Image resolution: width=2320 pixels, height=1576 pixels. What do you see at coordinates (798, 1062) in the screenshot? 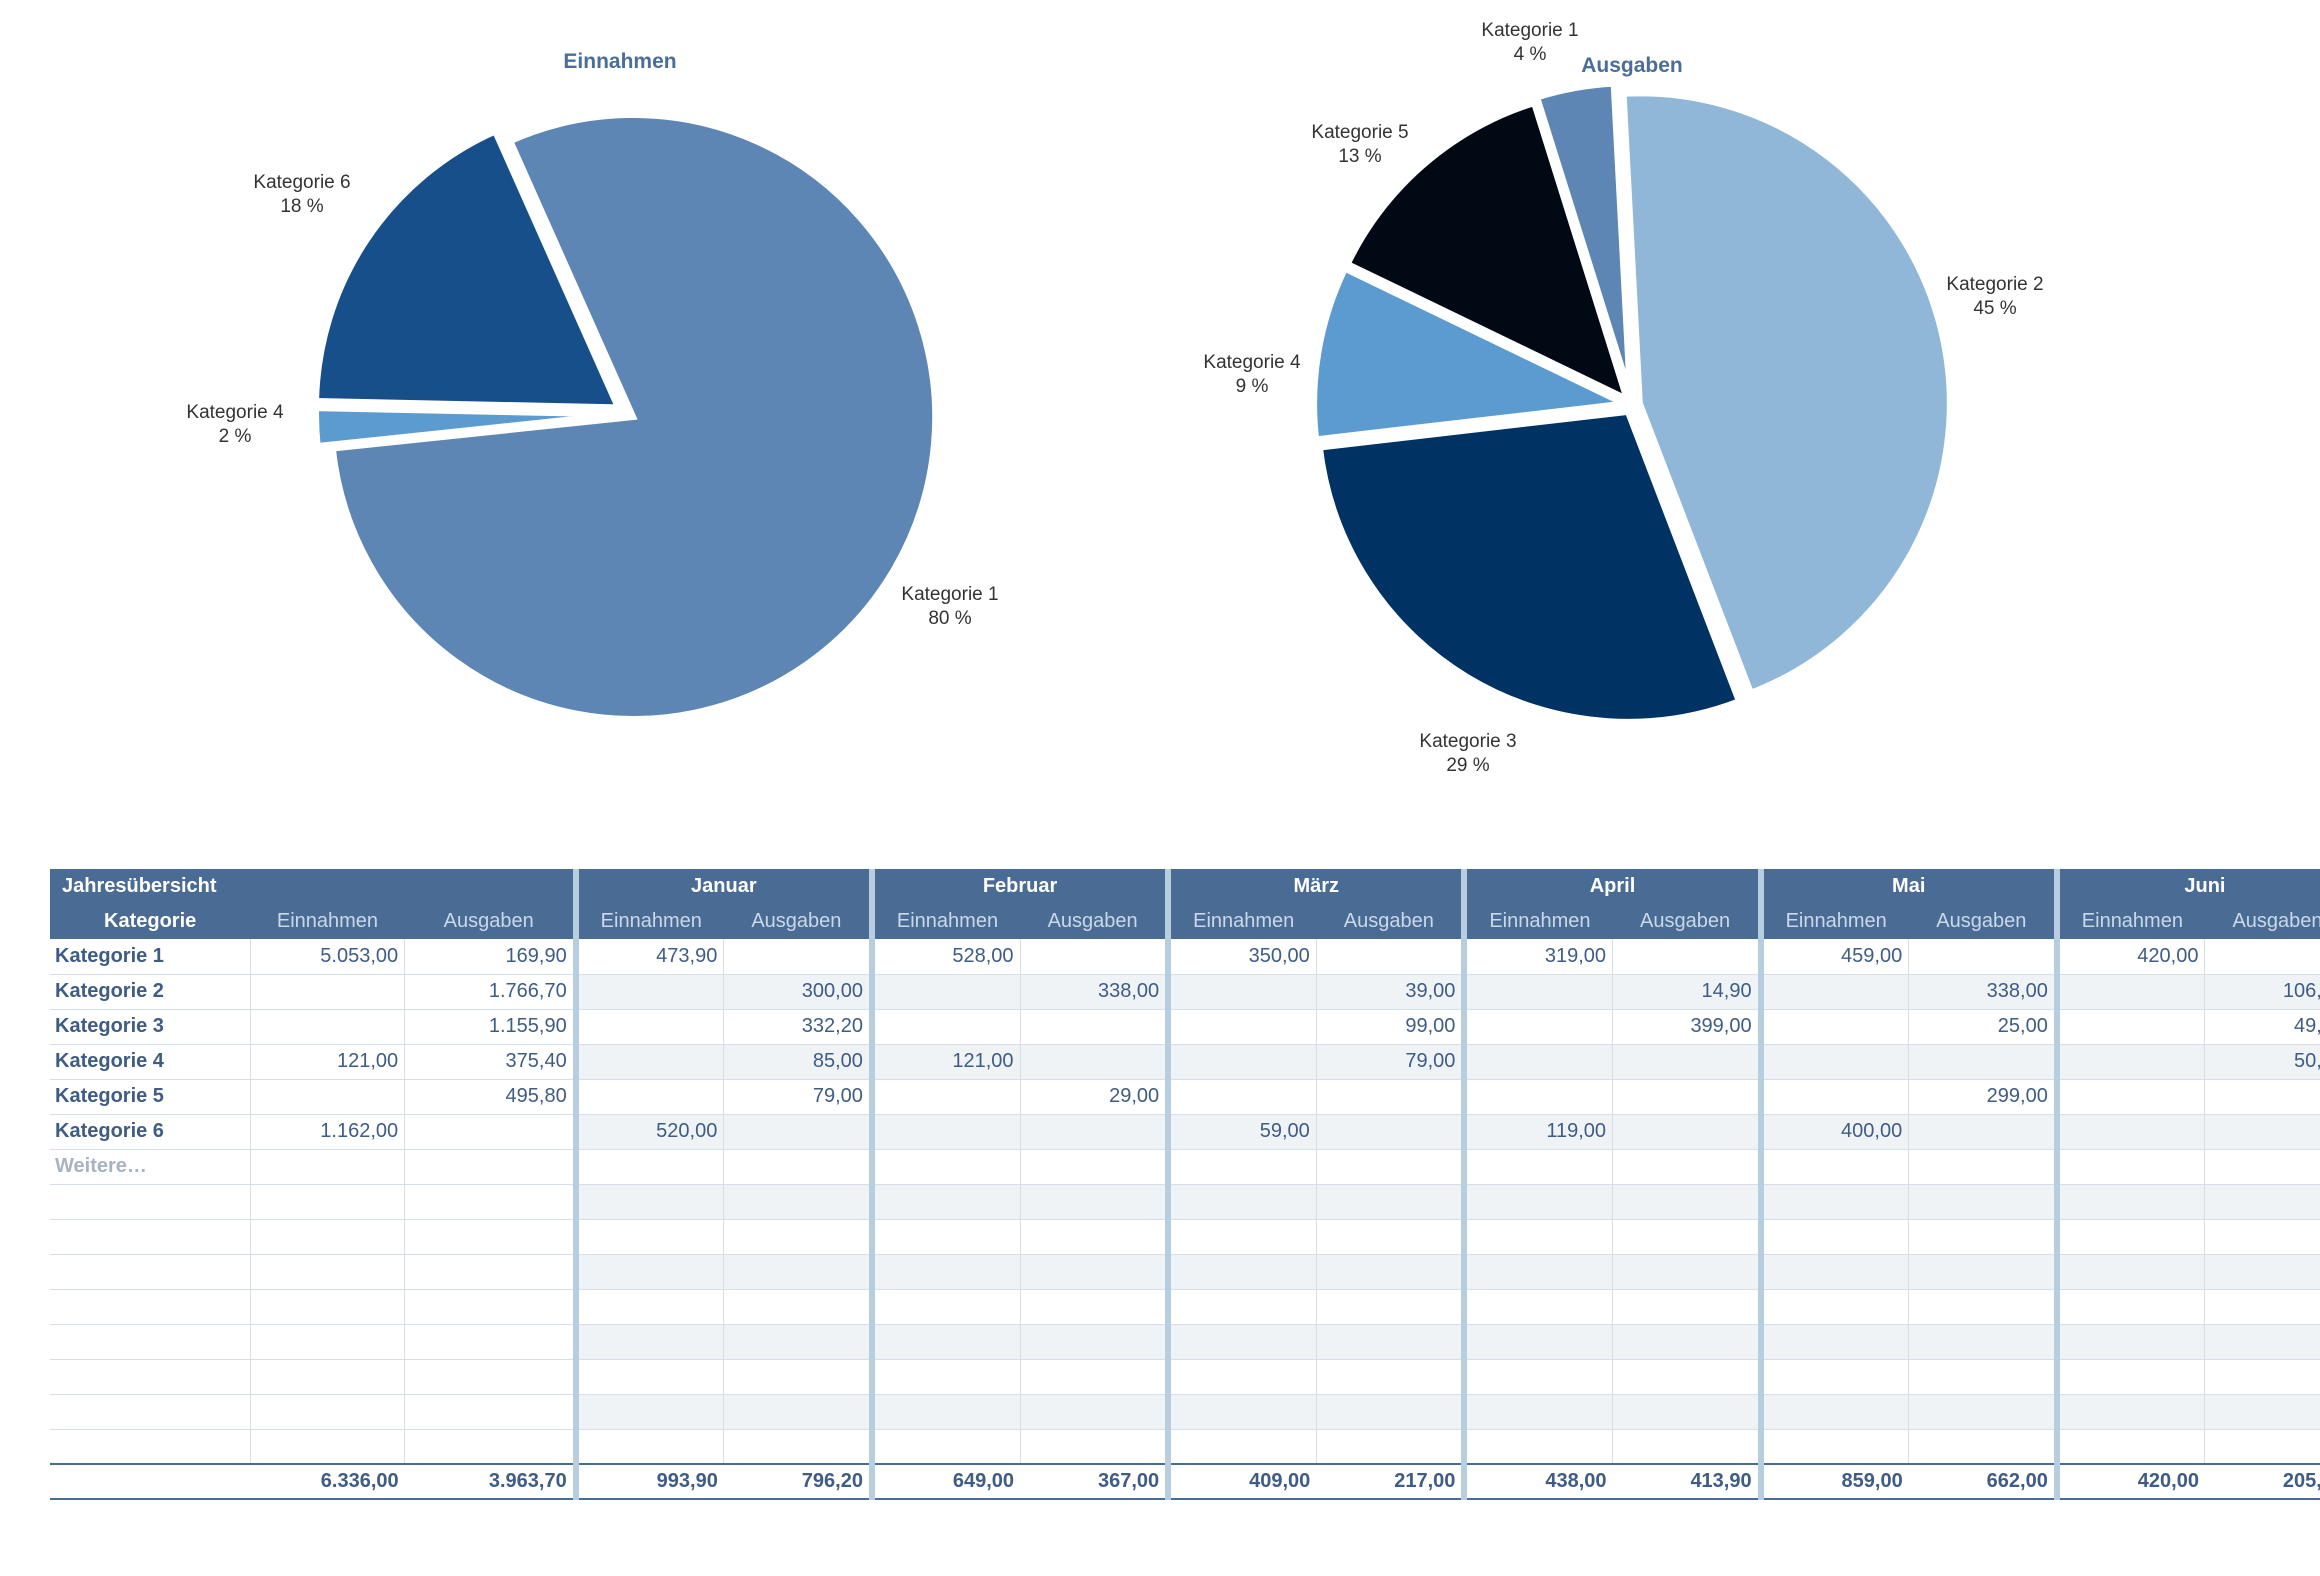
I see `month-expense-cell: 85,00` at bounding box center [798, 1062].